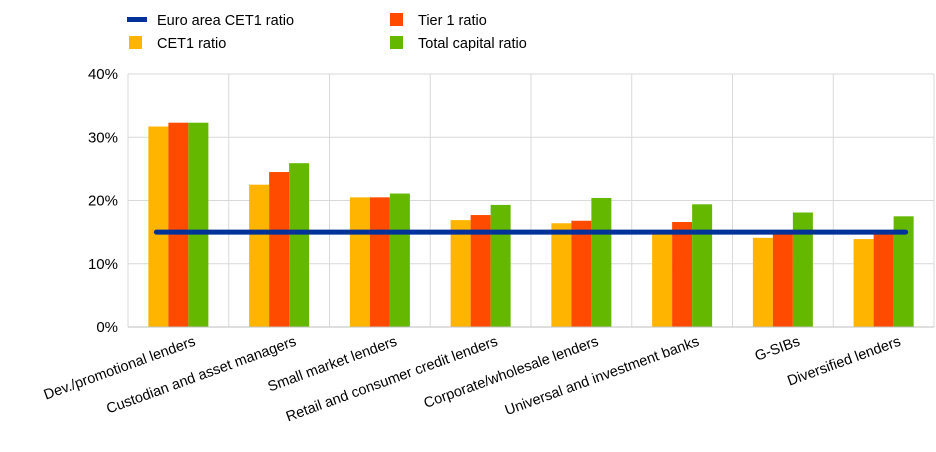  I want to click on y-axis: 0% 10% 20% 30% 40%, so click(103, 201).